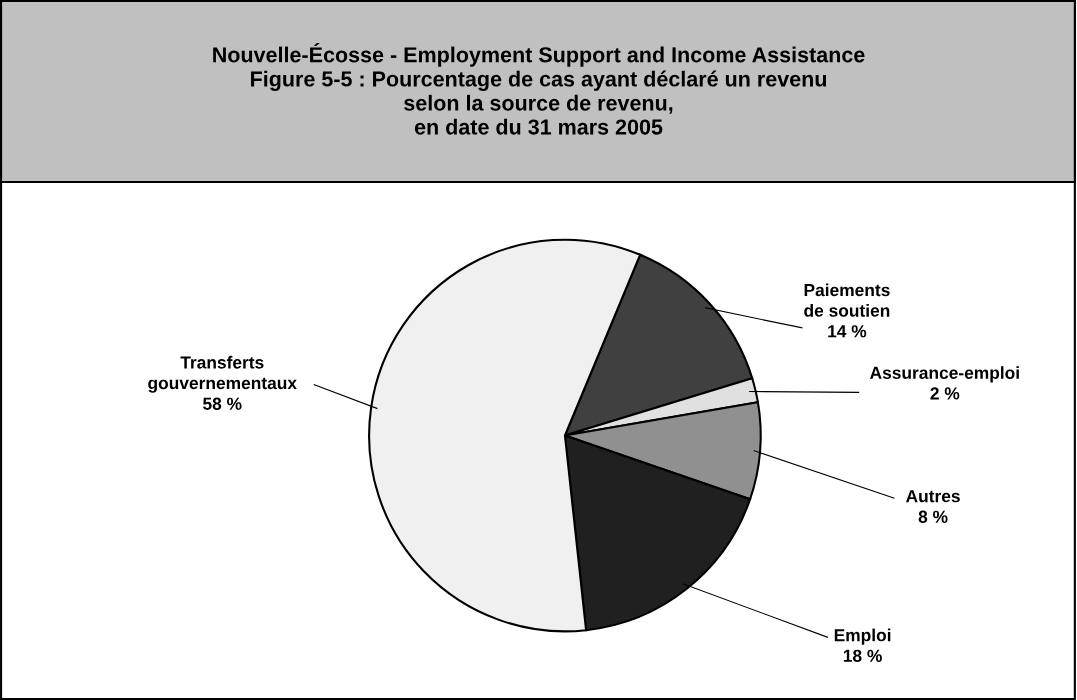  Describe the element at coordinates (933, 496) in the screenshot. I see `slice-label: Autres` at that location.